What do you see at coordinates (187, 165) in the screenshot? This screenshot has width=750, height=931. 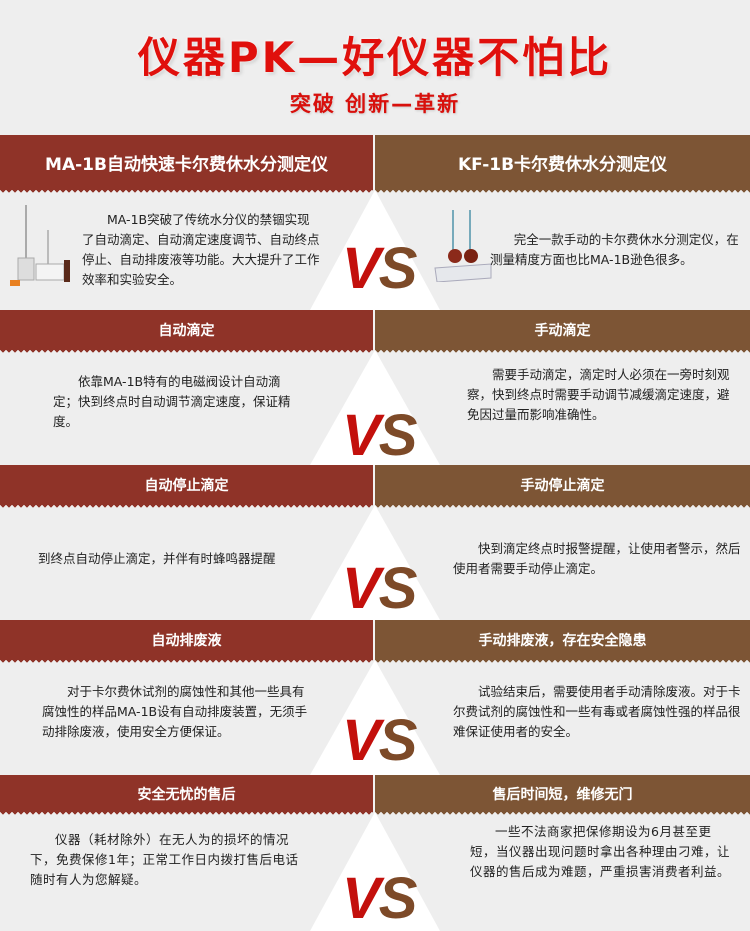 I see `left-title: MA-1B自动快速卡尔费休水分测定仪` at bounding box center [187, 165].